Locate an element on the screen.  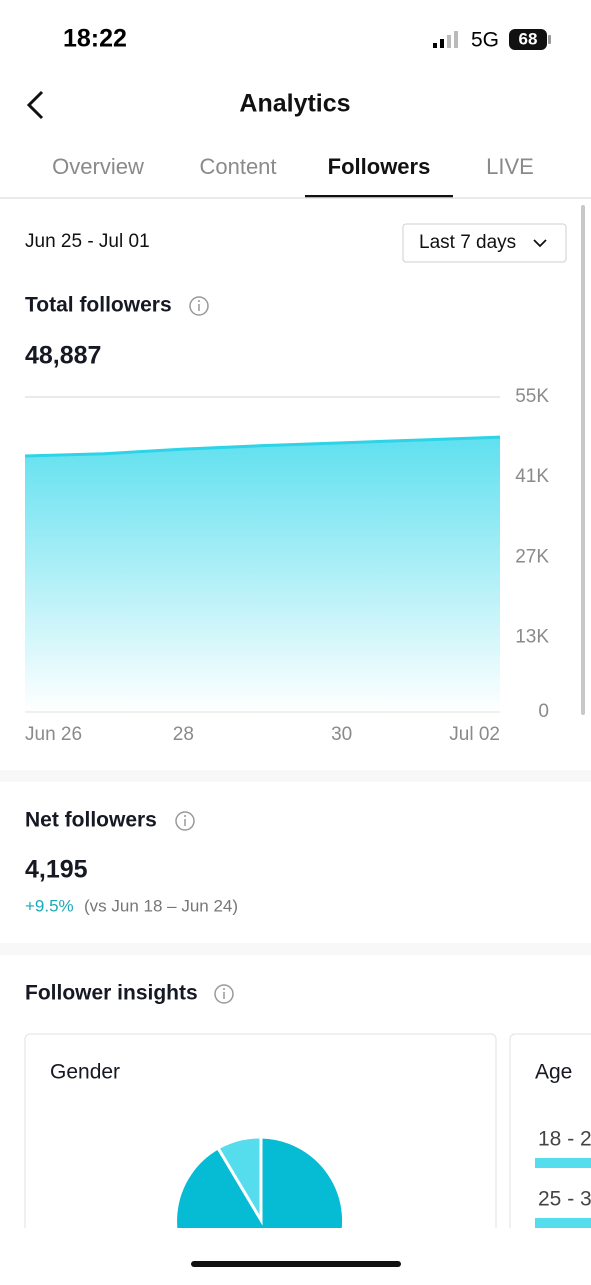
area-line is located at coordinates (262, 446).